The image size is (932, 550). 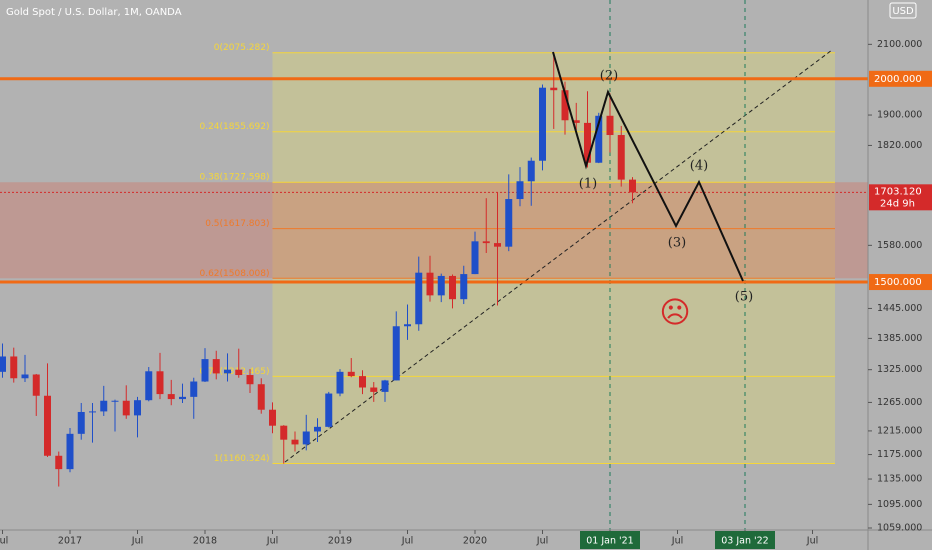 I want to click on wave-path, so click(x=648, y=166).